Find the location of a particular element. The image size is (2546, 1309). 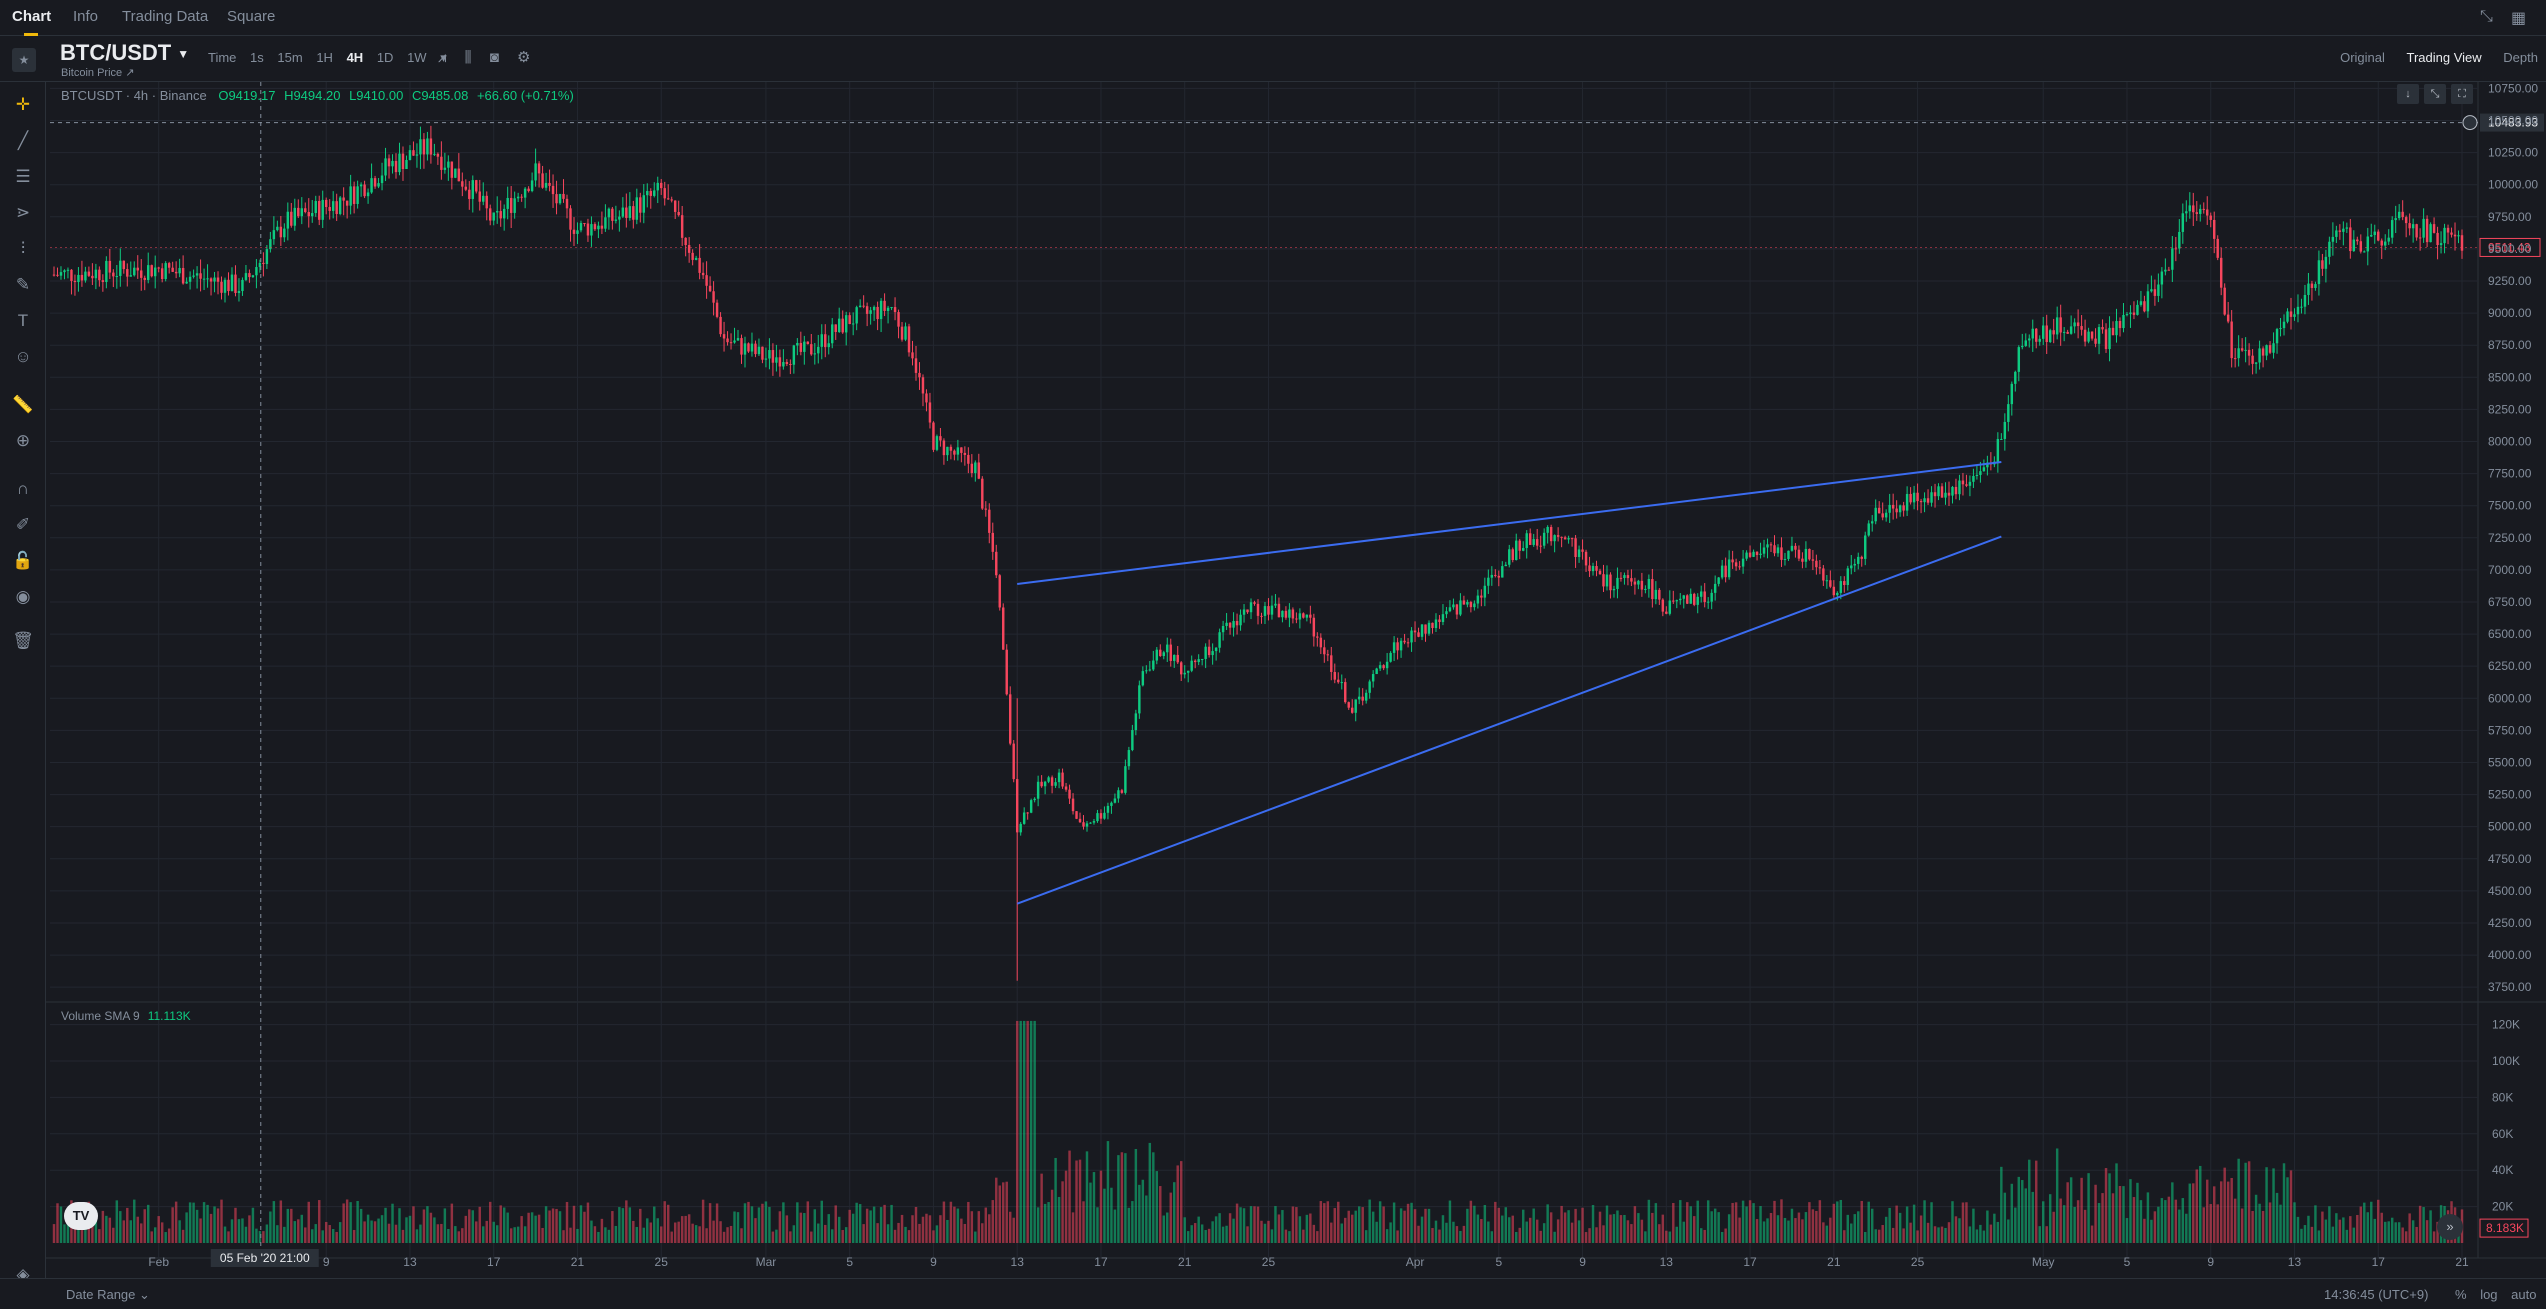

indicators-icon: ⩘ is located at coordinates (442, 57).